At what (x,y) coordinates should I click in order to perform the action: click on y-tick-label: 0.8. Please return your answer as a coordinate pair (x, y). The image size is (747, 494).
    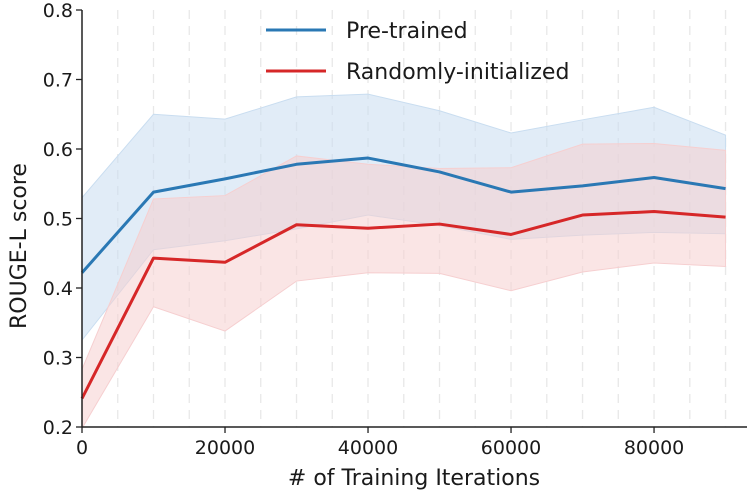
    Looking at the image, I should click on (58, 11).